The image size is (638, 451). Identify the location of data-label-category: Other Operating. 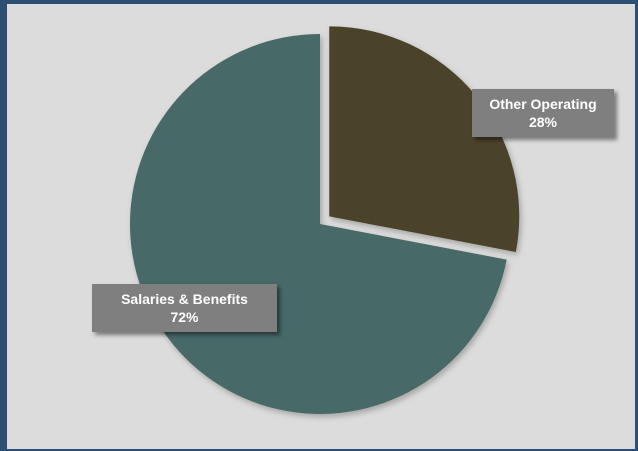
(543, 104).